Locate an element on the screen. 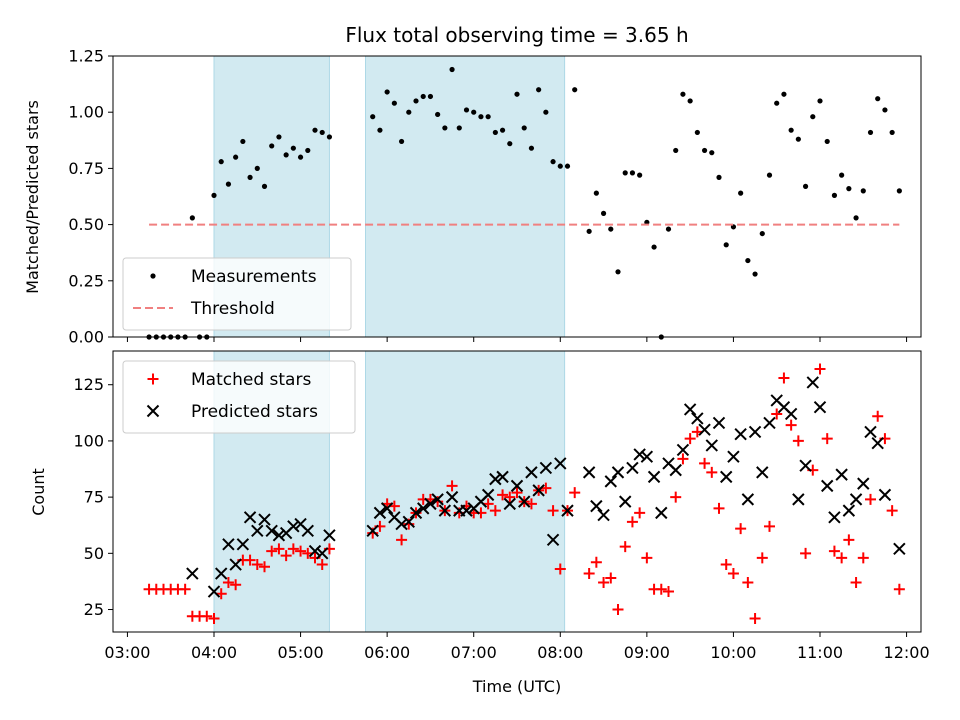 The height and width of the screenshot is (720, 960). y-tick-label: 50 is located at coordinates (94, 553).